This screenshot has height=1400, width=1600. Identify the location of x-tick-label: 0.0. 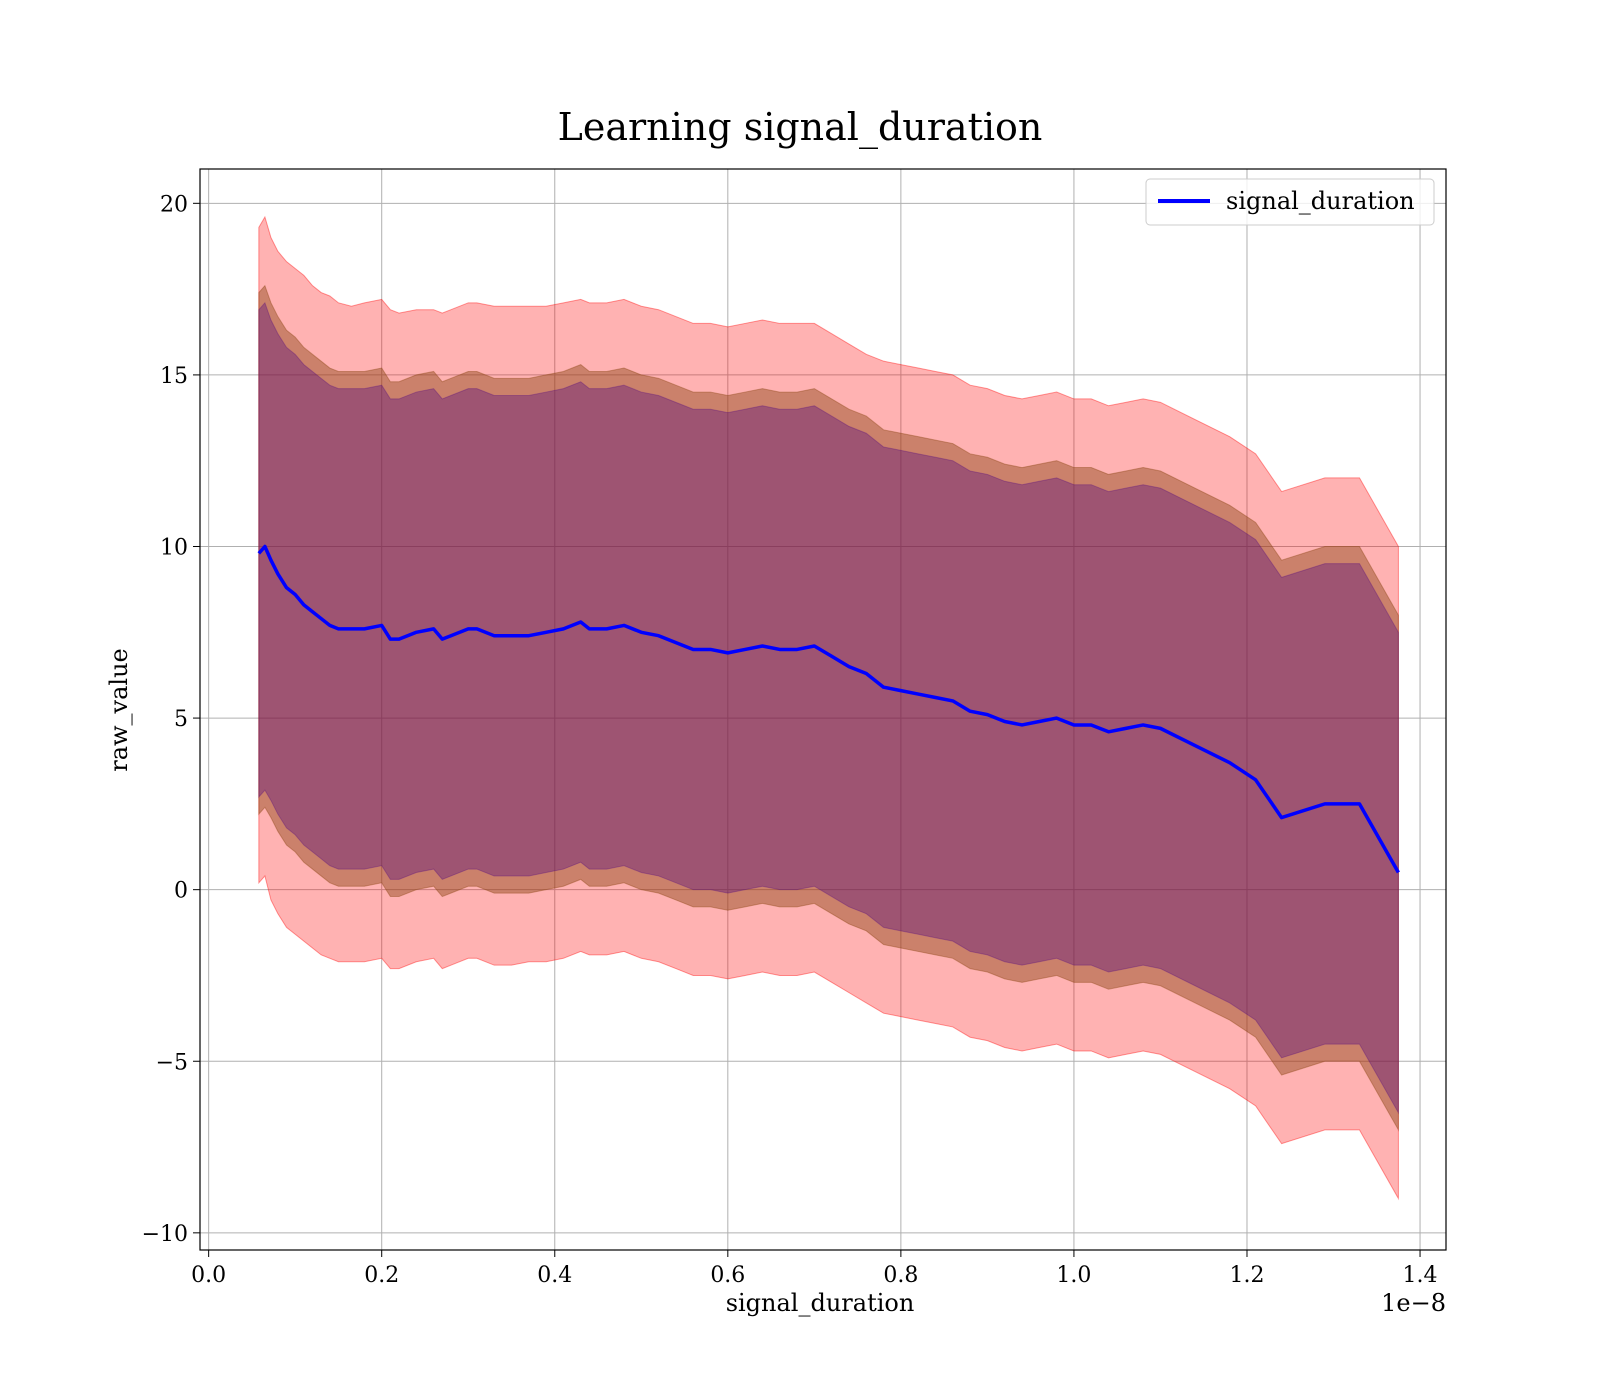
(208, 1275).